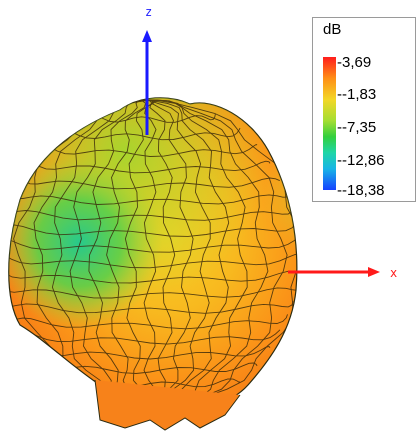  Describe the element at coordinates (374, 272) in the screenshot. I see `x-axis-arrow` at that location.